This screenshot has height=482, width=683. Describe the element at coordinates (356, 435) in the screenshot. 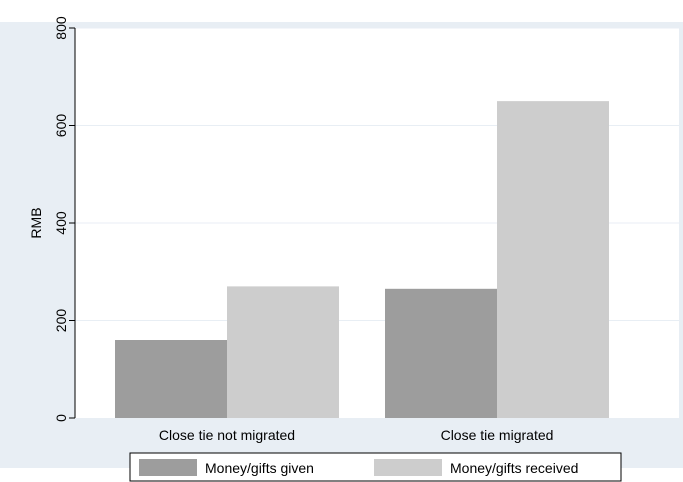

I see `category-labels: Close tie not migrated Close tie migrated` at that location.